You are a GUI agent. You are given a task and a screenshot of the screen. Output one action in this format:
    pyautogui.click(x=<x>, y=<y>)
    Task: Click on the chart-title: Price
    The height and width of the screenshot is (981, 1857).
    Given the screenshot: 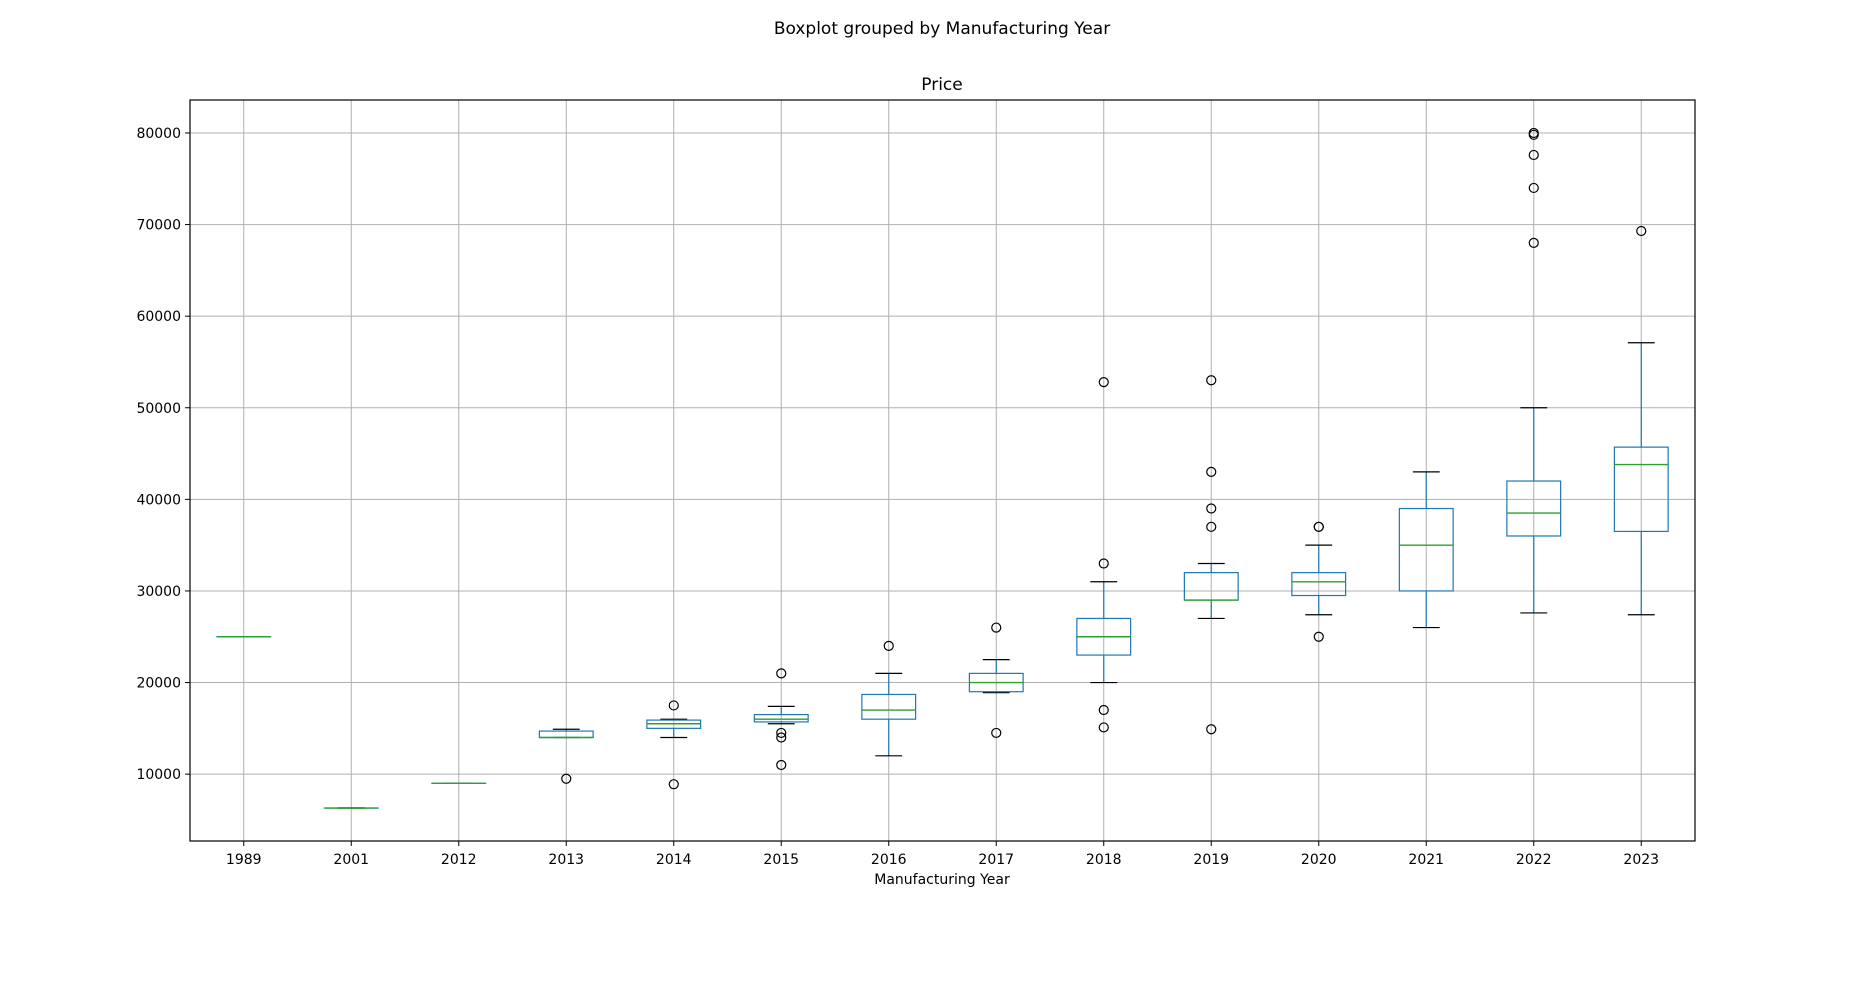 What is the action you would take?
    pyautogui.click(x=941, y=85)
    